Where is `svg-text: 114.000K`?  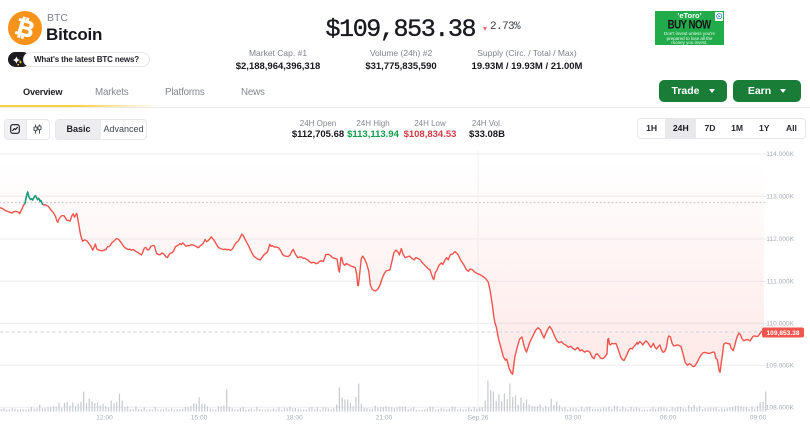
svg-text: 114.000K is located at coordinates (780, 154).